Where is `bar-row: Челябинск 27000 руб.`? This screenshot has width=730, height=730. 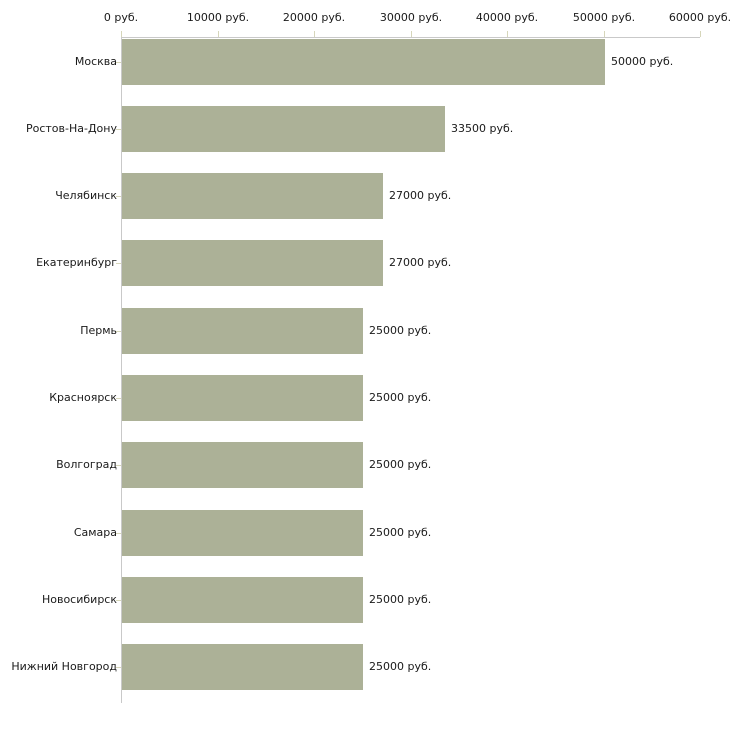
bar-row: Челябинск 27000 руб. is located at coordinates (365, 195).